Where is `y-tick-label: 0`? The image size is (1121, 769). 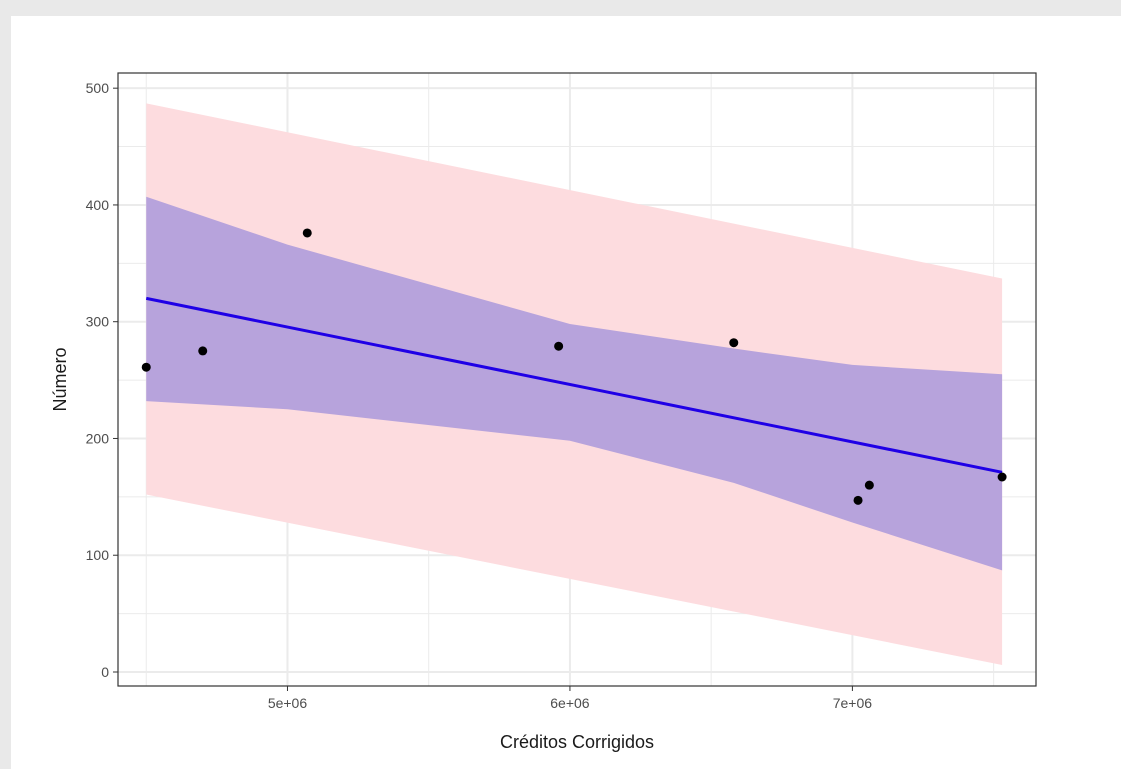
y-tick-label: 0 is located at coordinates (105, 672).